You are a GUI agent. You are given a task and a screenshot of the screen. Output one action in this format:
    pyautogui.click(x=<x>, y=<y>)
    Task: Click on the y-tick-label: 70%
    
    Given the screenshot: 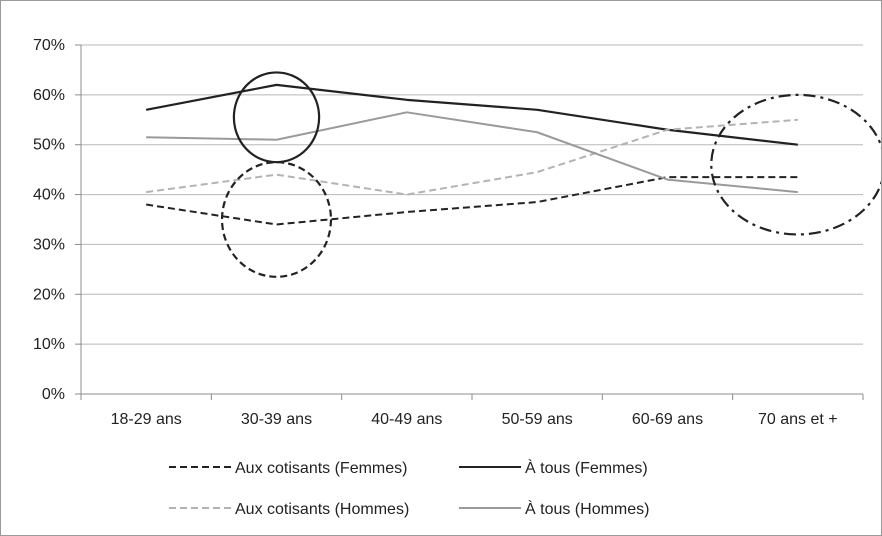 What is the action you would take?
    pyautogui.click(x=49, y=45)
    